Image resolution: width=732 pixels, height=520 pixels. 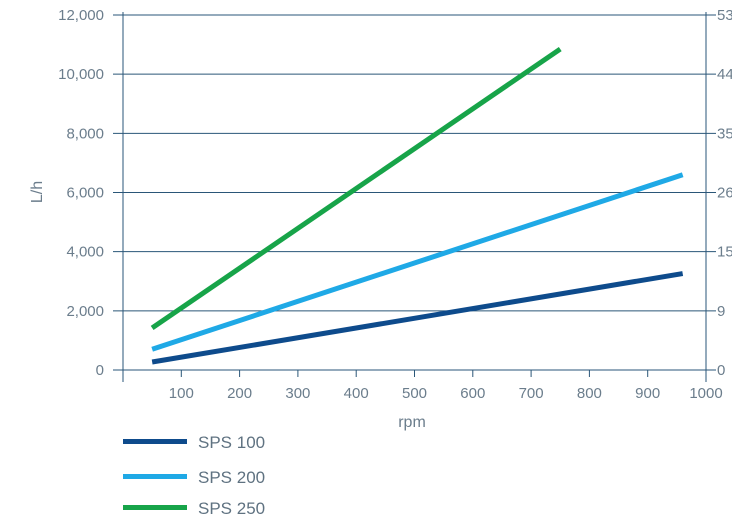 What do you see at coordinates (724, 15) in the screenshot?
I see `y2-tick-label: 53` at bounding box center [724, 15].